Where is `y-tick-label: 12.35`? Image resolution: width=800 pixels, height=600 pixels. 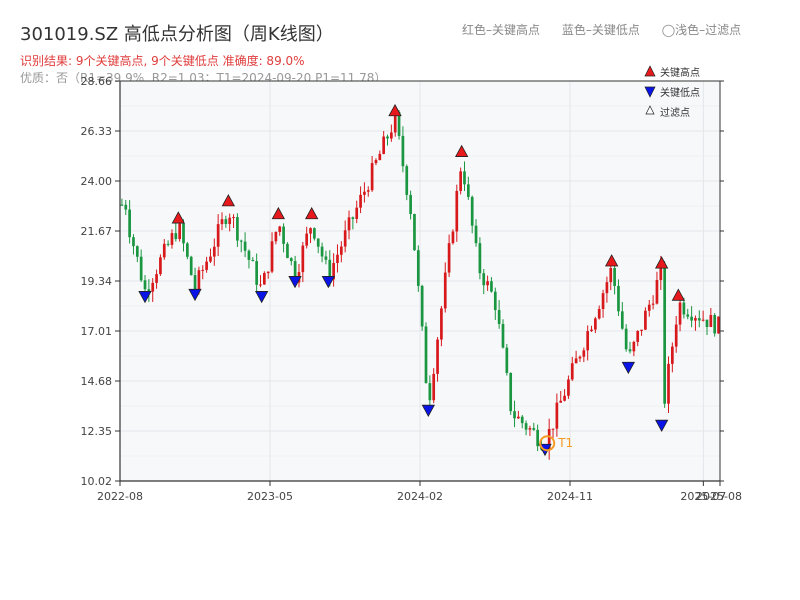 y-tick-label: 12.35 is located at coordinates (97, 431).